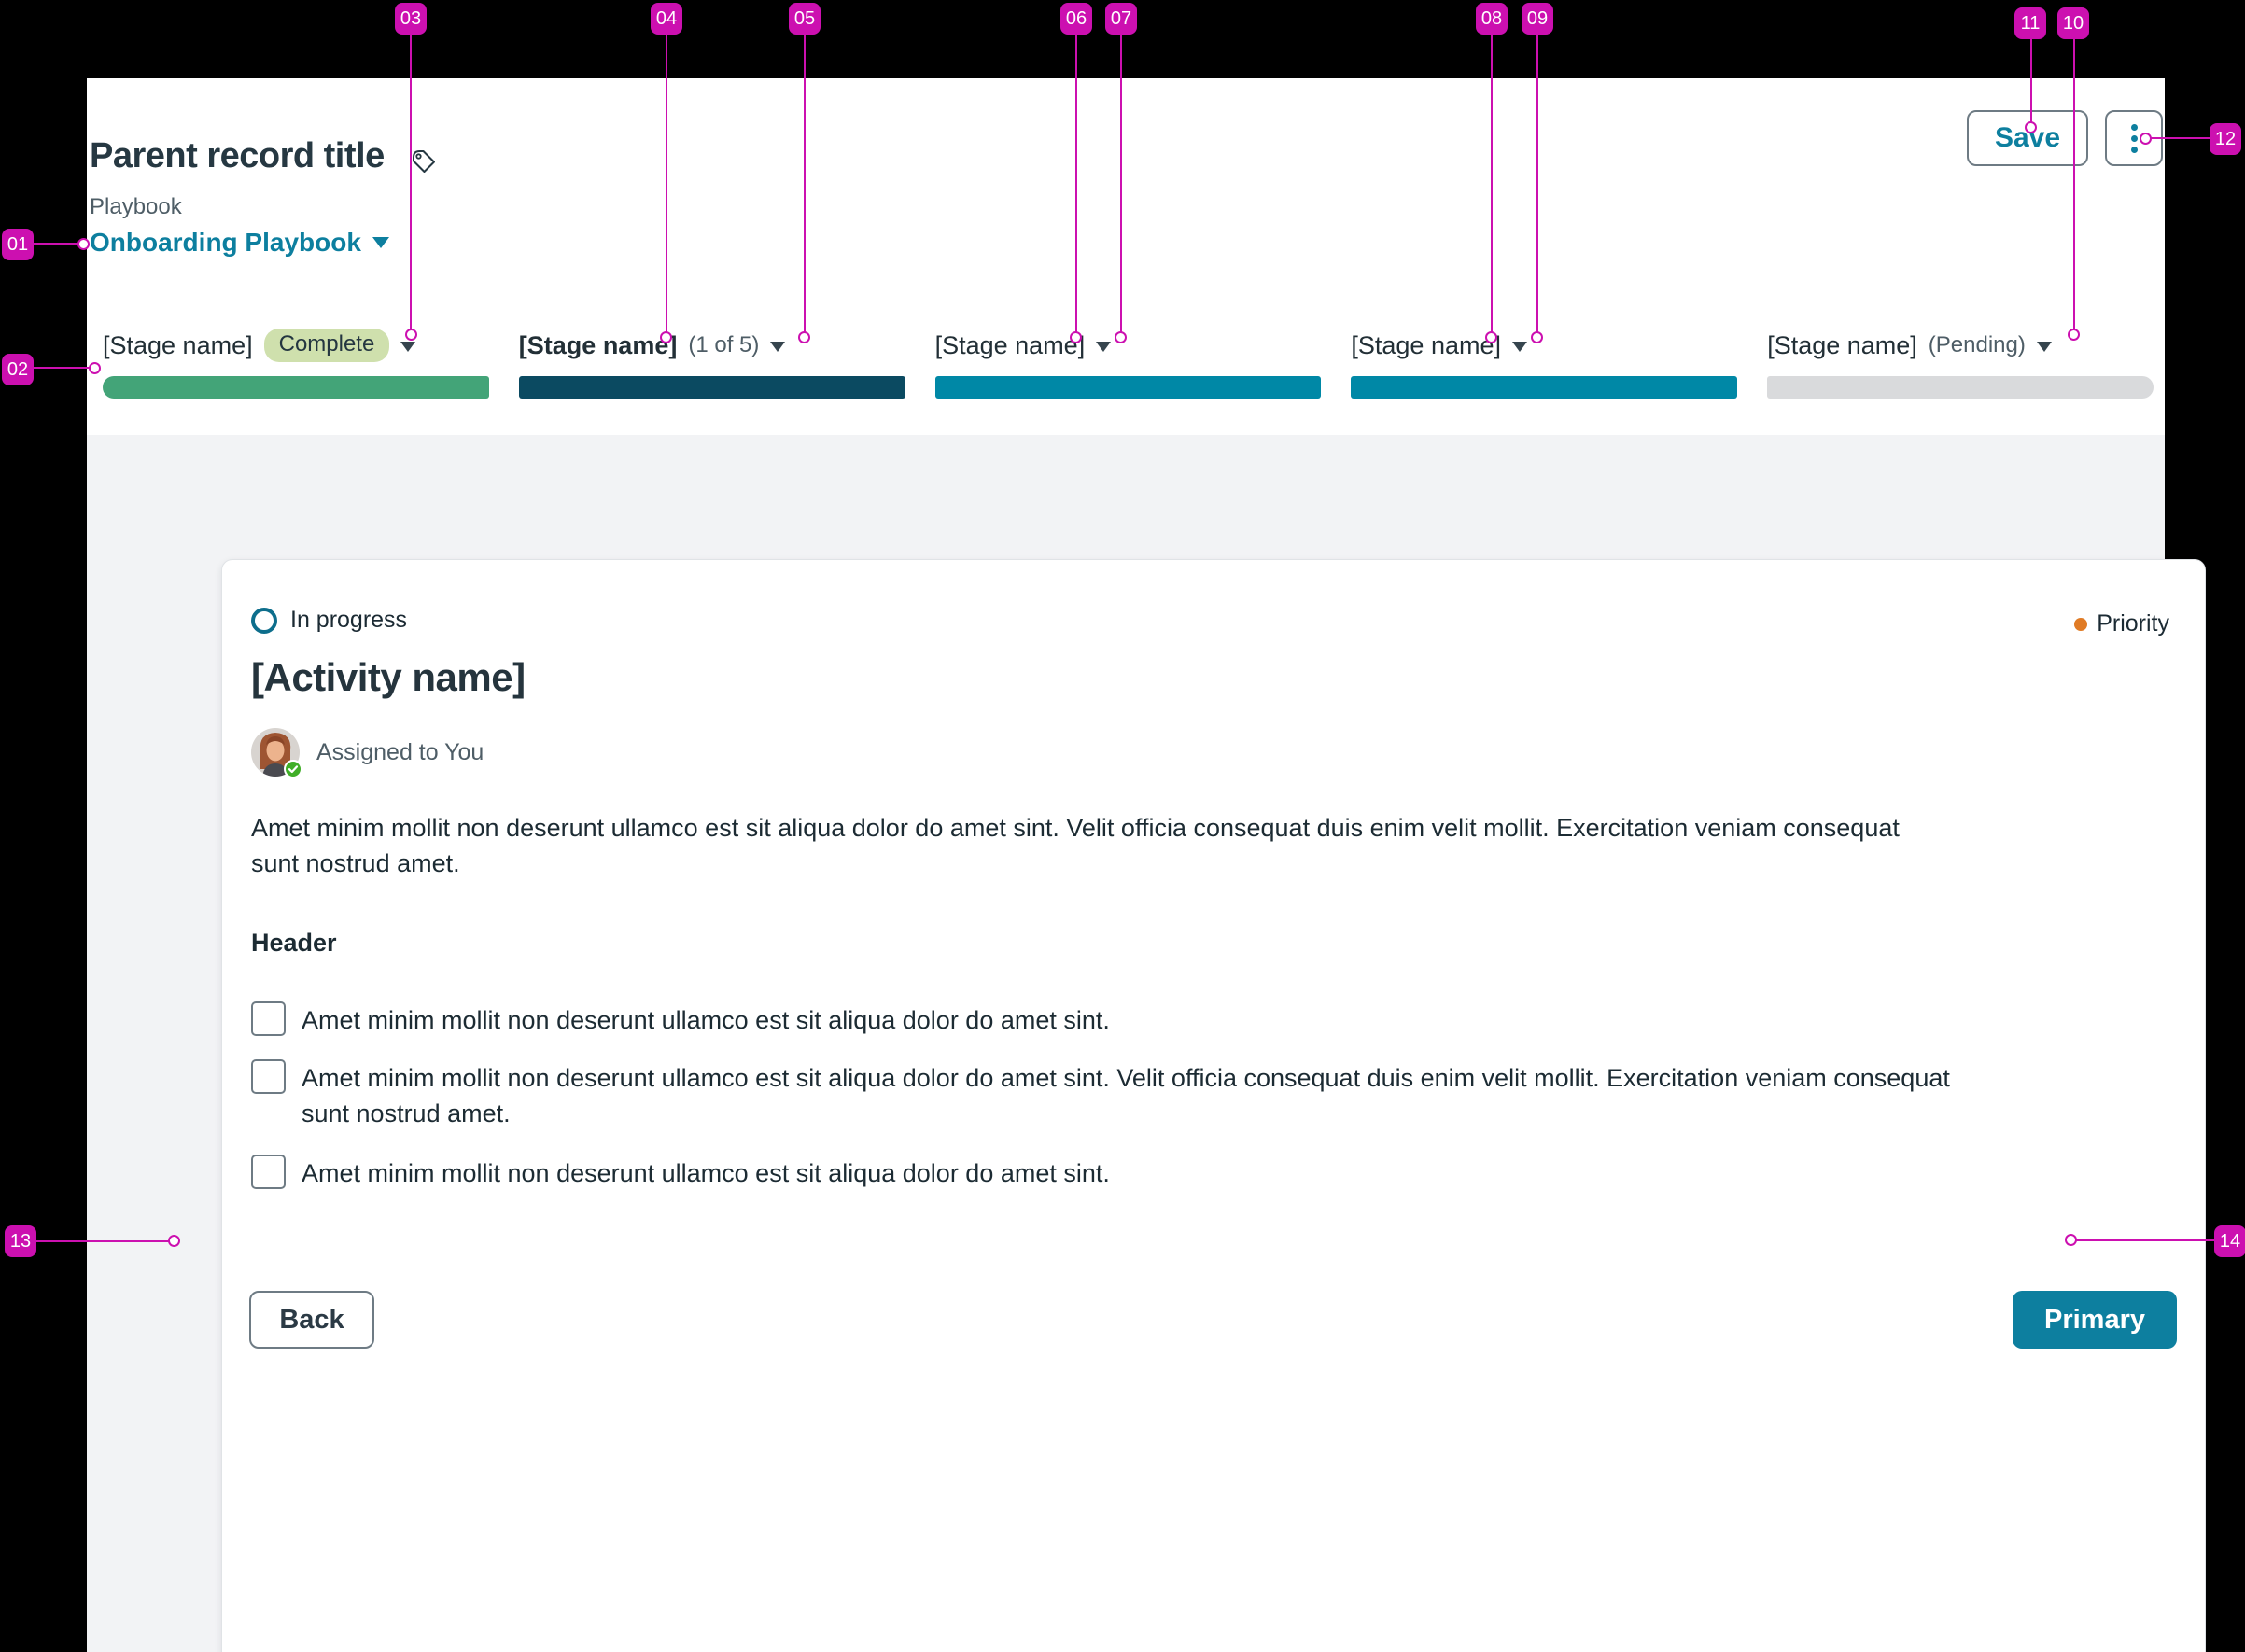 The image size is (2245, 1652). I want to click on annotation-badge-04: 04, so click(666, 19).